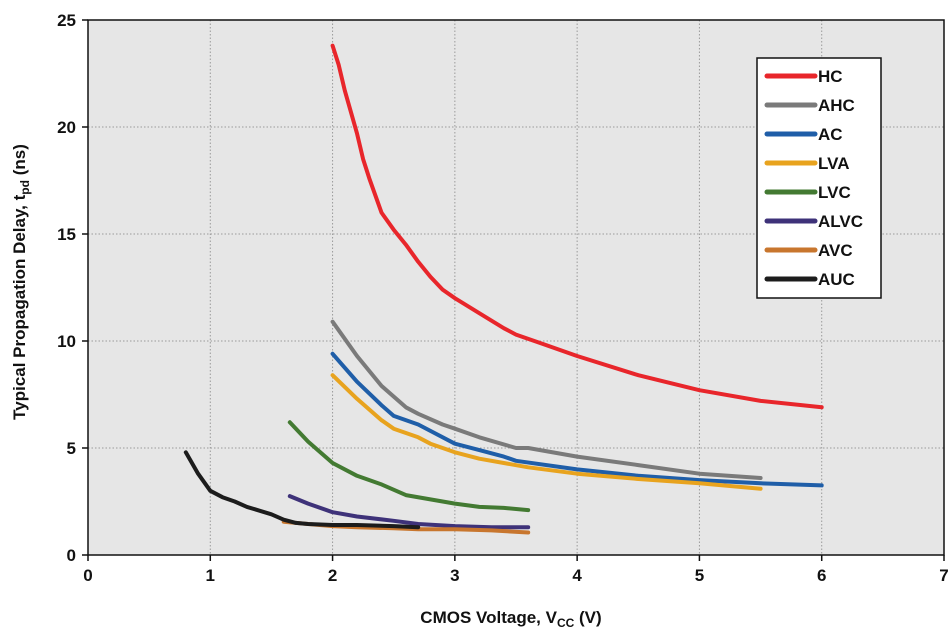  Describe the element at coordinates (71, 448) in the screenshot. I see `y-tick-label: 5` at that location.